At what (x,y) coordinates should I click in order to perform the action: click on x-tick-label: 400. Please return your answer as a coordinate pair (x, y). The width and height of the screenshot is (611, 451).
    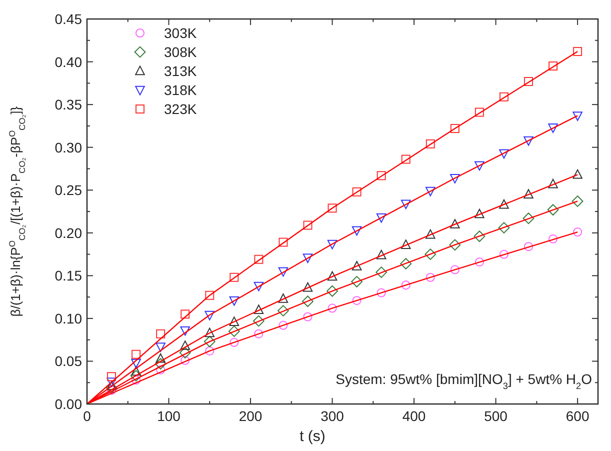
    Looking at the image, I should click on (414, 416).